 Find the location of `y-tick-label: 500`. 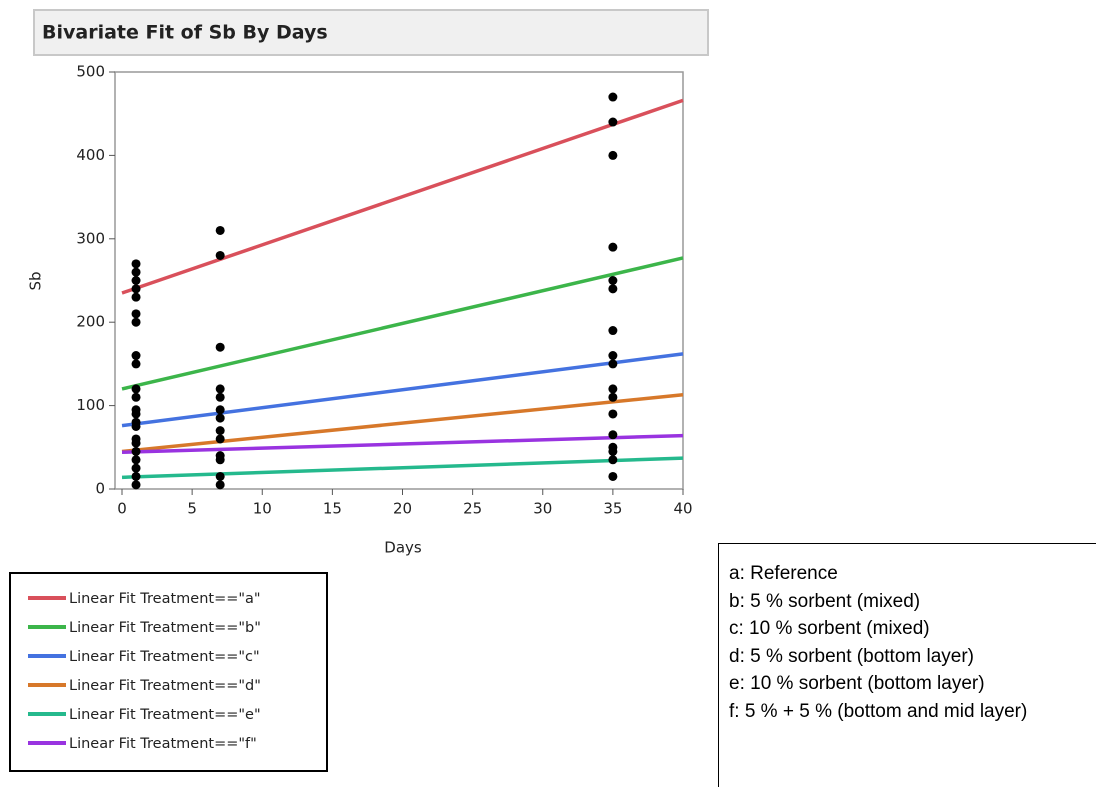

y-tick-label: 500 is located at coordinates (90, 72).